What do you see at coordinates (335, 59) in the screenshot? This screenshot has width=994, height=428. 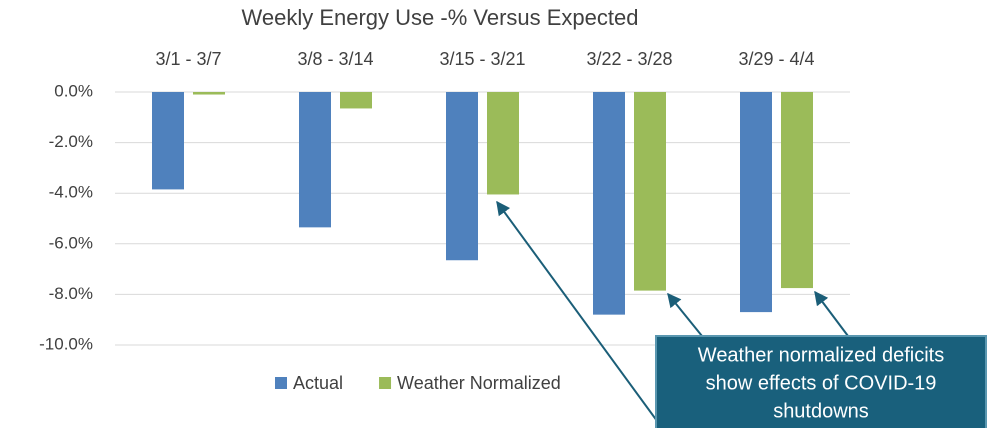 I see `x-tick-label: 3/8 - 3/14` at bounding box center [335, 59].